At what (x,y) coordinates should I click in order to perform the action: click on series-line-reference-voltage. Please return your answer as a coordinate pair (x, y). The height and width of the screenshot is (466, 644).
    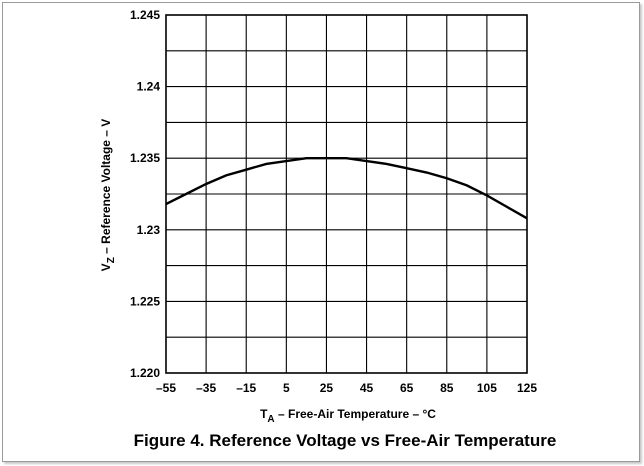
    Looking at the image, I should click on (346, 188).